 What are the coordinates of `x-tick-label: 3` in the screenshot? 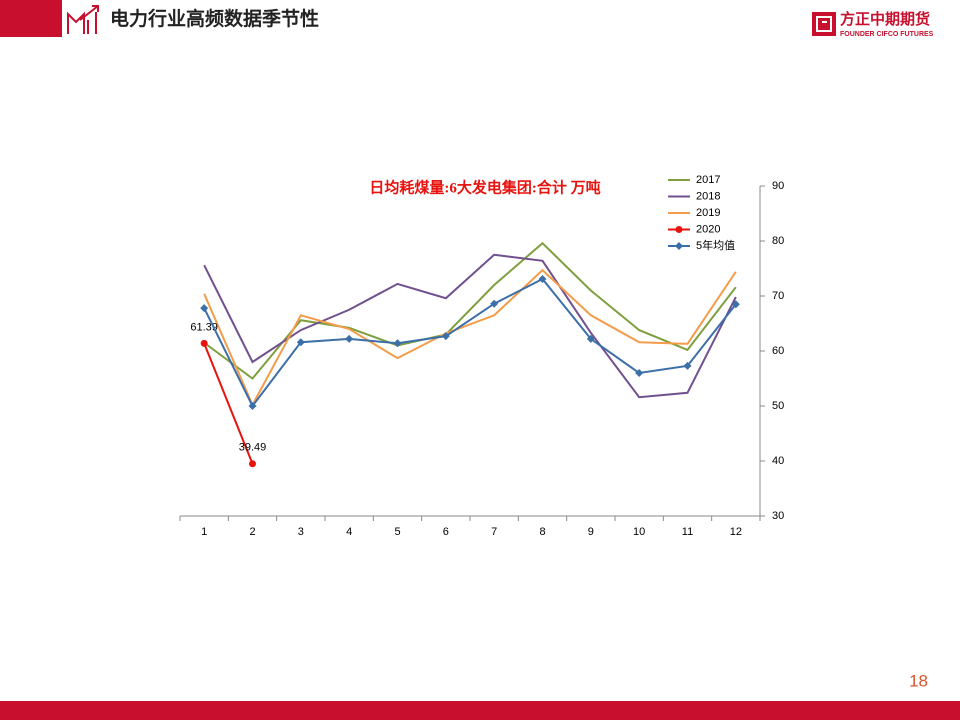 It's located at (301, 532).